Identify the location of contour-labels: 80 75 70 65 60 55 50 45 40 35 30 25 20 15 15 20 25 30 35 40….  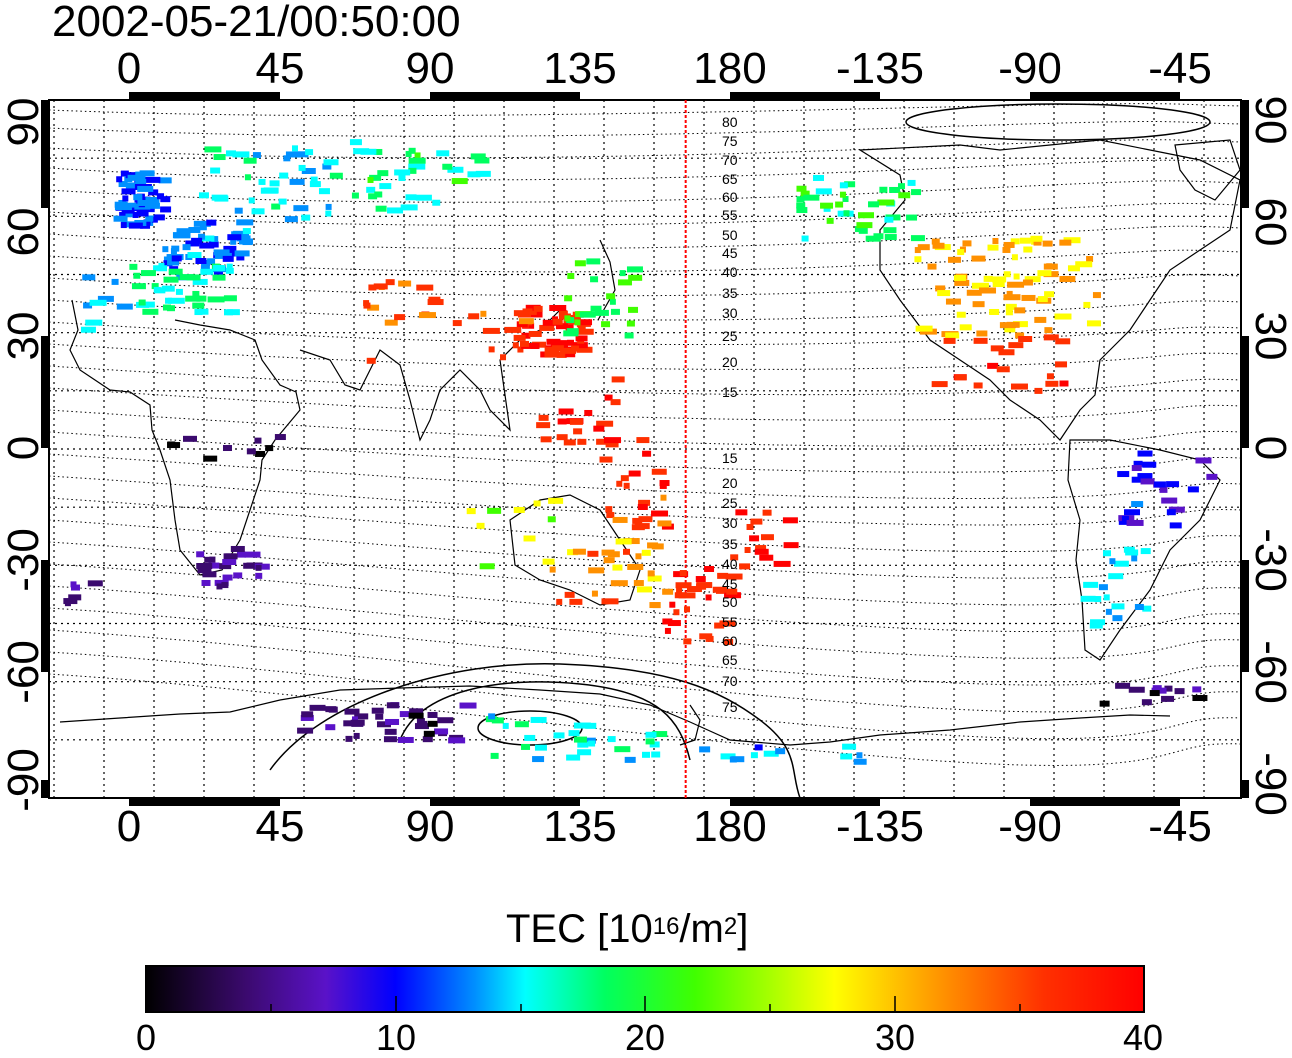
(730, 414).